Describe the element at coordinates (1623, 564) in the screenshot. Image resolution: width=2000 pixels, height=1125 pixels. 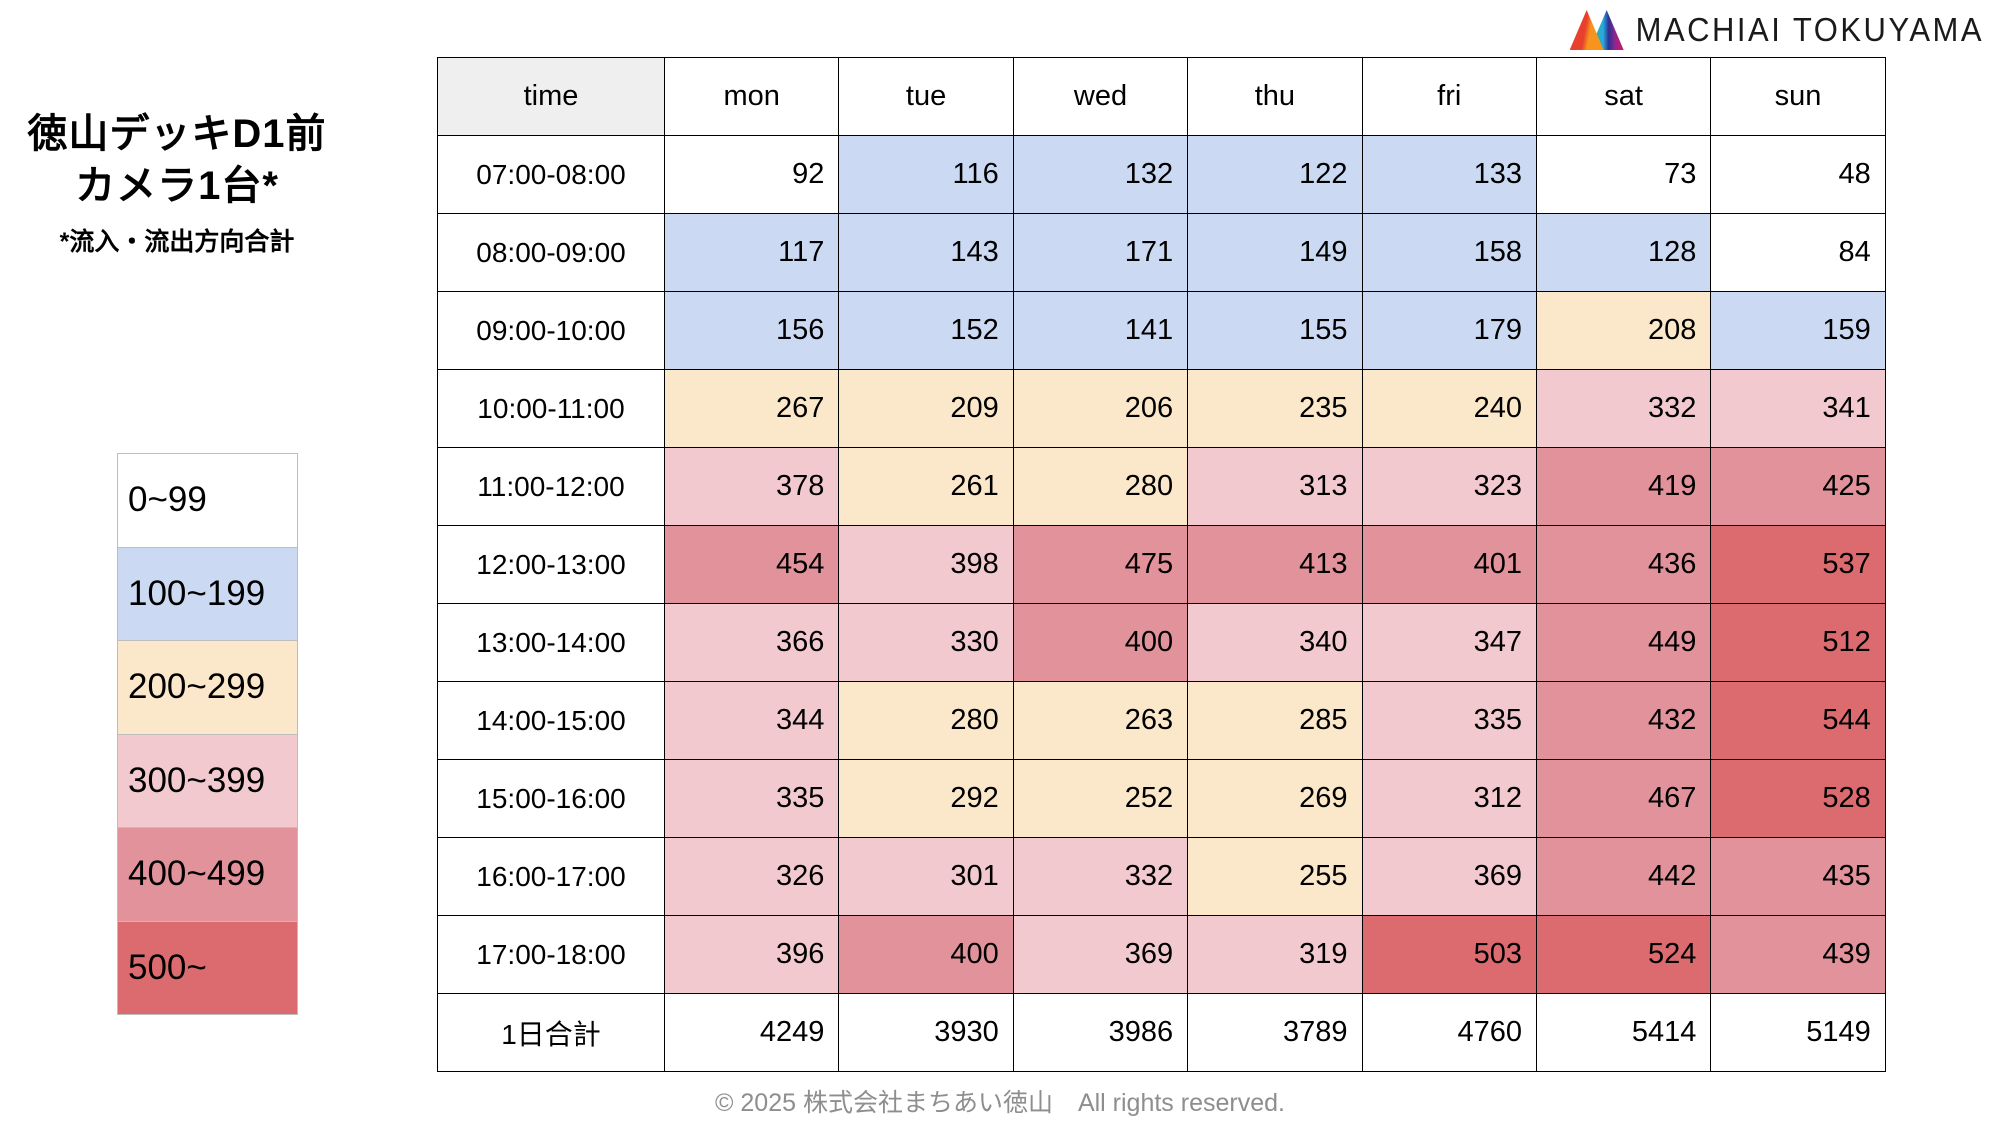
I see `value-cell: 436` at that location.